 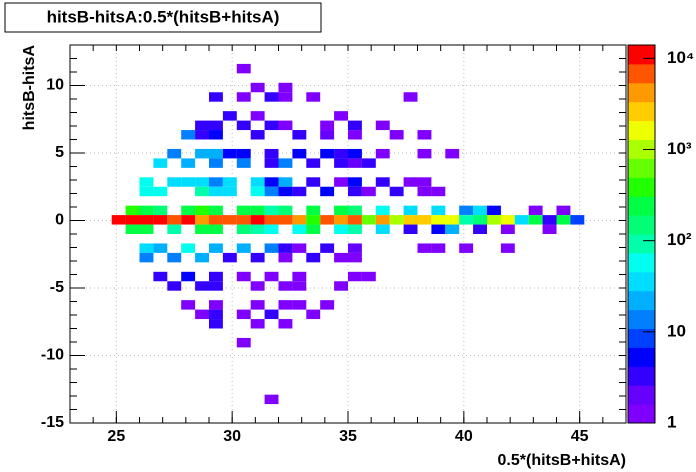 I want to click on x-axis-label: 0.5*(hitsB+hitsA), so click(x=562, y=460).